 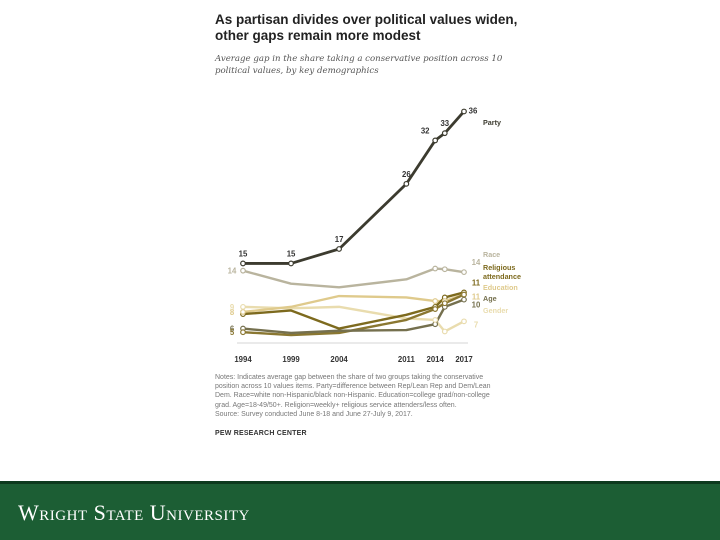 What do you see at coordinates (232, 307) in the screenshot?
I see `data-label-start: 9` at bounding box center [232, 307].